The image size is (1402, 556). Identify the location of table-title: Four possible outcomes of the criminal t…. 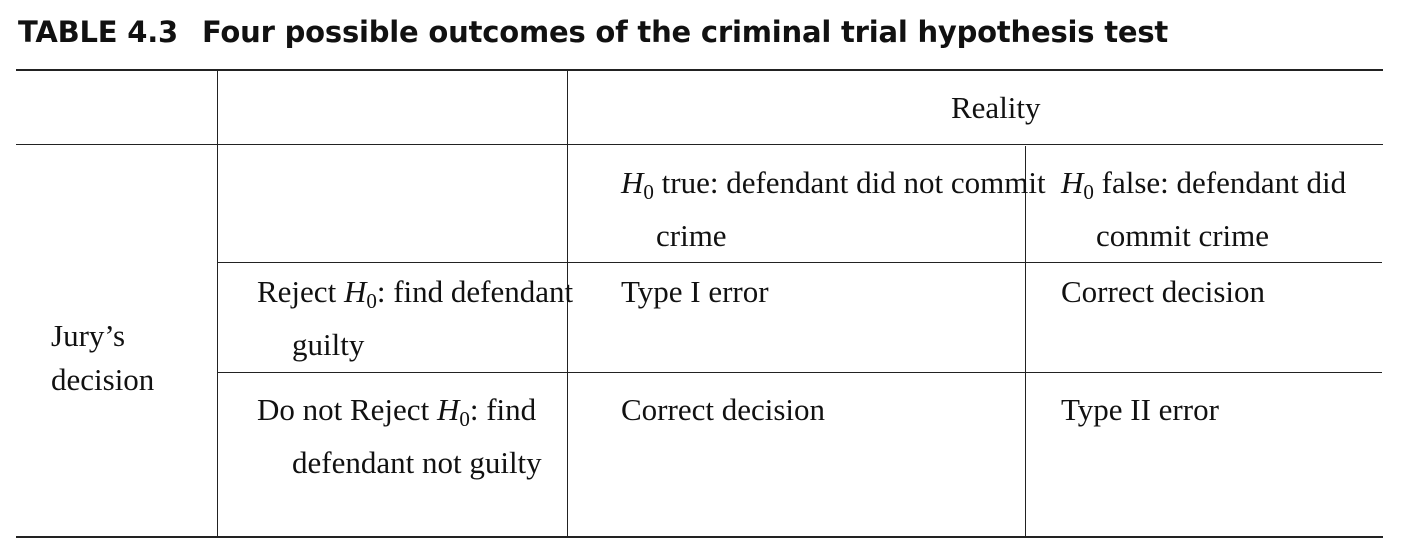
(685, 32).